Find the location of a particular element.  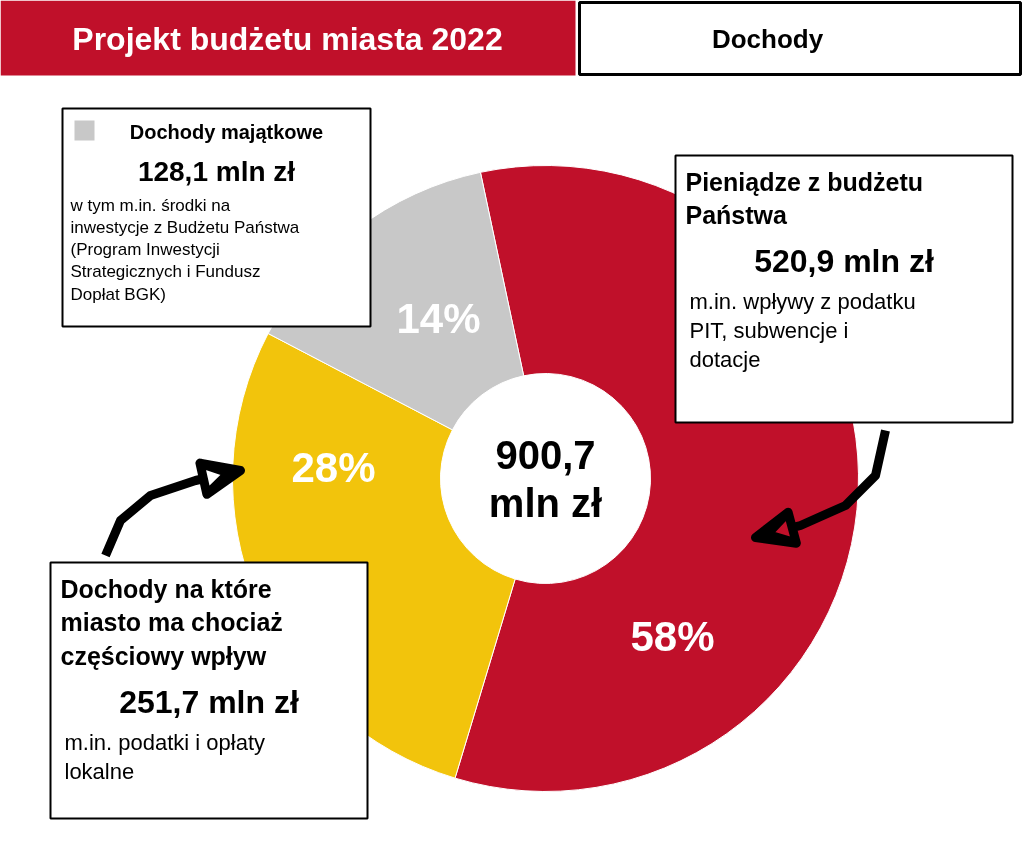

text: 900,7 mln zł is located at coordinates (545, 478).